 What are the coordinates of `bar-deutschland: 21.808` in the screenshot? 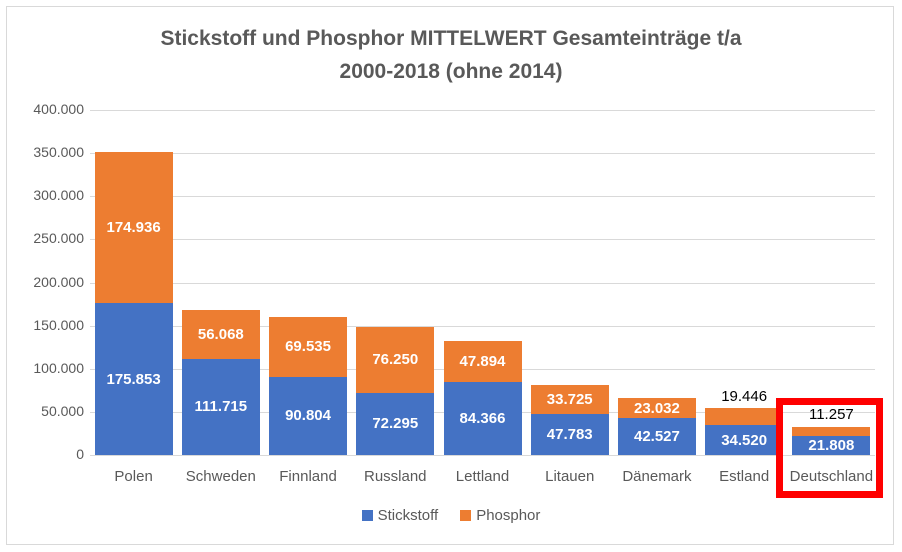 It's located at (831, 282).